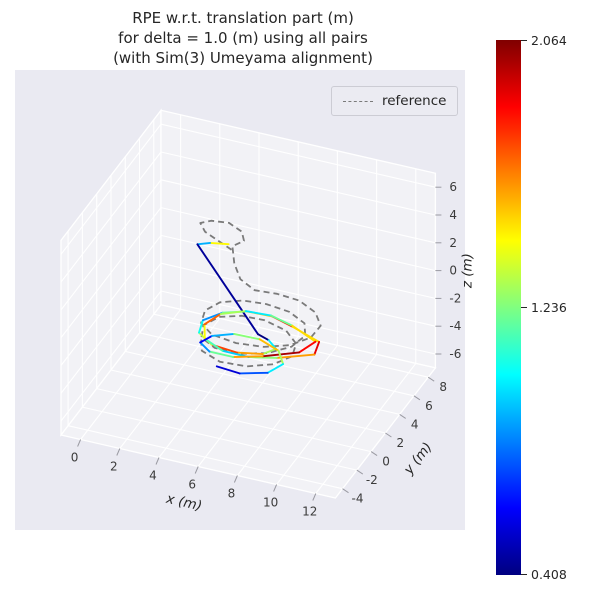 The width and height of the screenshot is (600, 600). I want to click on colorbar-tick-mid: 1.236, so click(544, 307).